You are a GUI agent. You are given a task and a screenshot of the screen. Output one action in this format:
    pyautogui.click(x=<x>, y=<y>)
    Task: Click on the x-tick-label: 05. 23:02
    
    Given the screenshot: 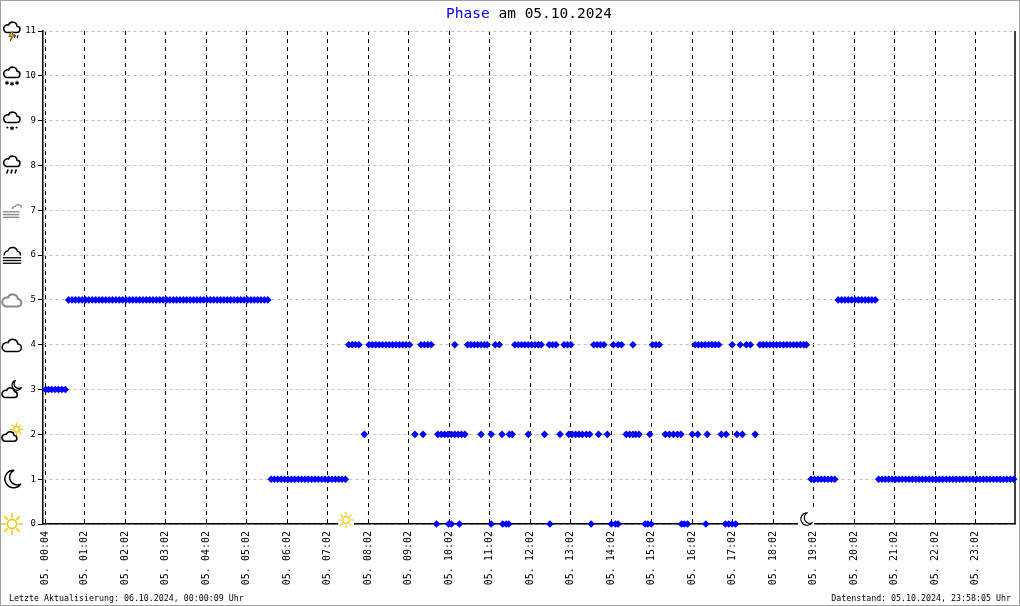 What is the action you would take?
    pyautogui.click(x=975, y=558)
    